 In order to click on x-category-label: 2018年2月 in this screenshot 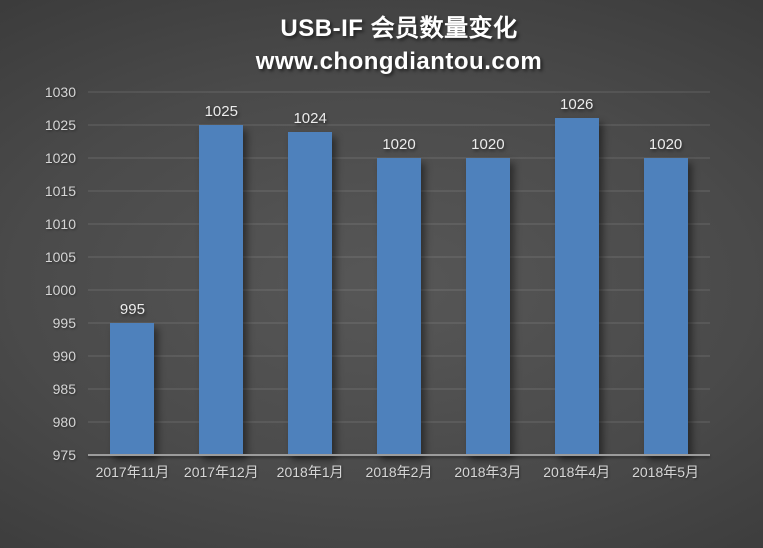, I will do `click(399, 472)`.